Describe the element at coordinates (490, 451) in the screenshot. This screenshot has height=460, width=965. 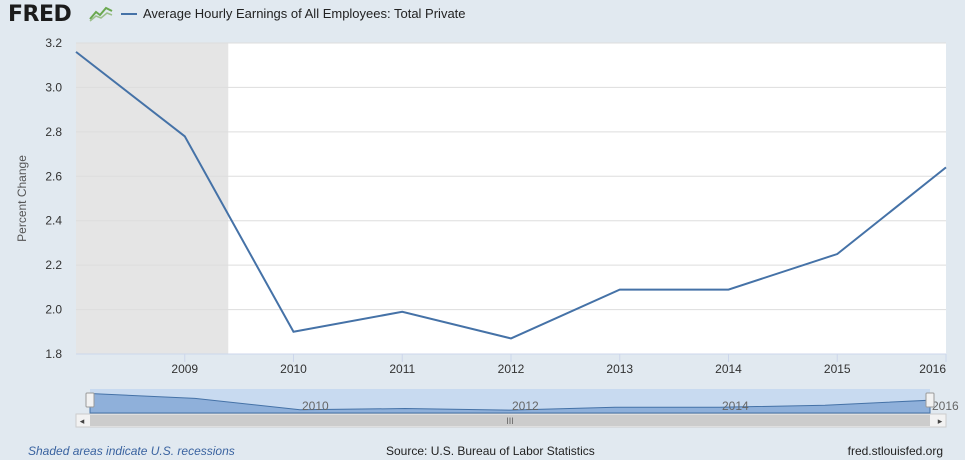
I see `source-note: Source: U.S. Bureau of Labor Statistics` at that location.